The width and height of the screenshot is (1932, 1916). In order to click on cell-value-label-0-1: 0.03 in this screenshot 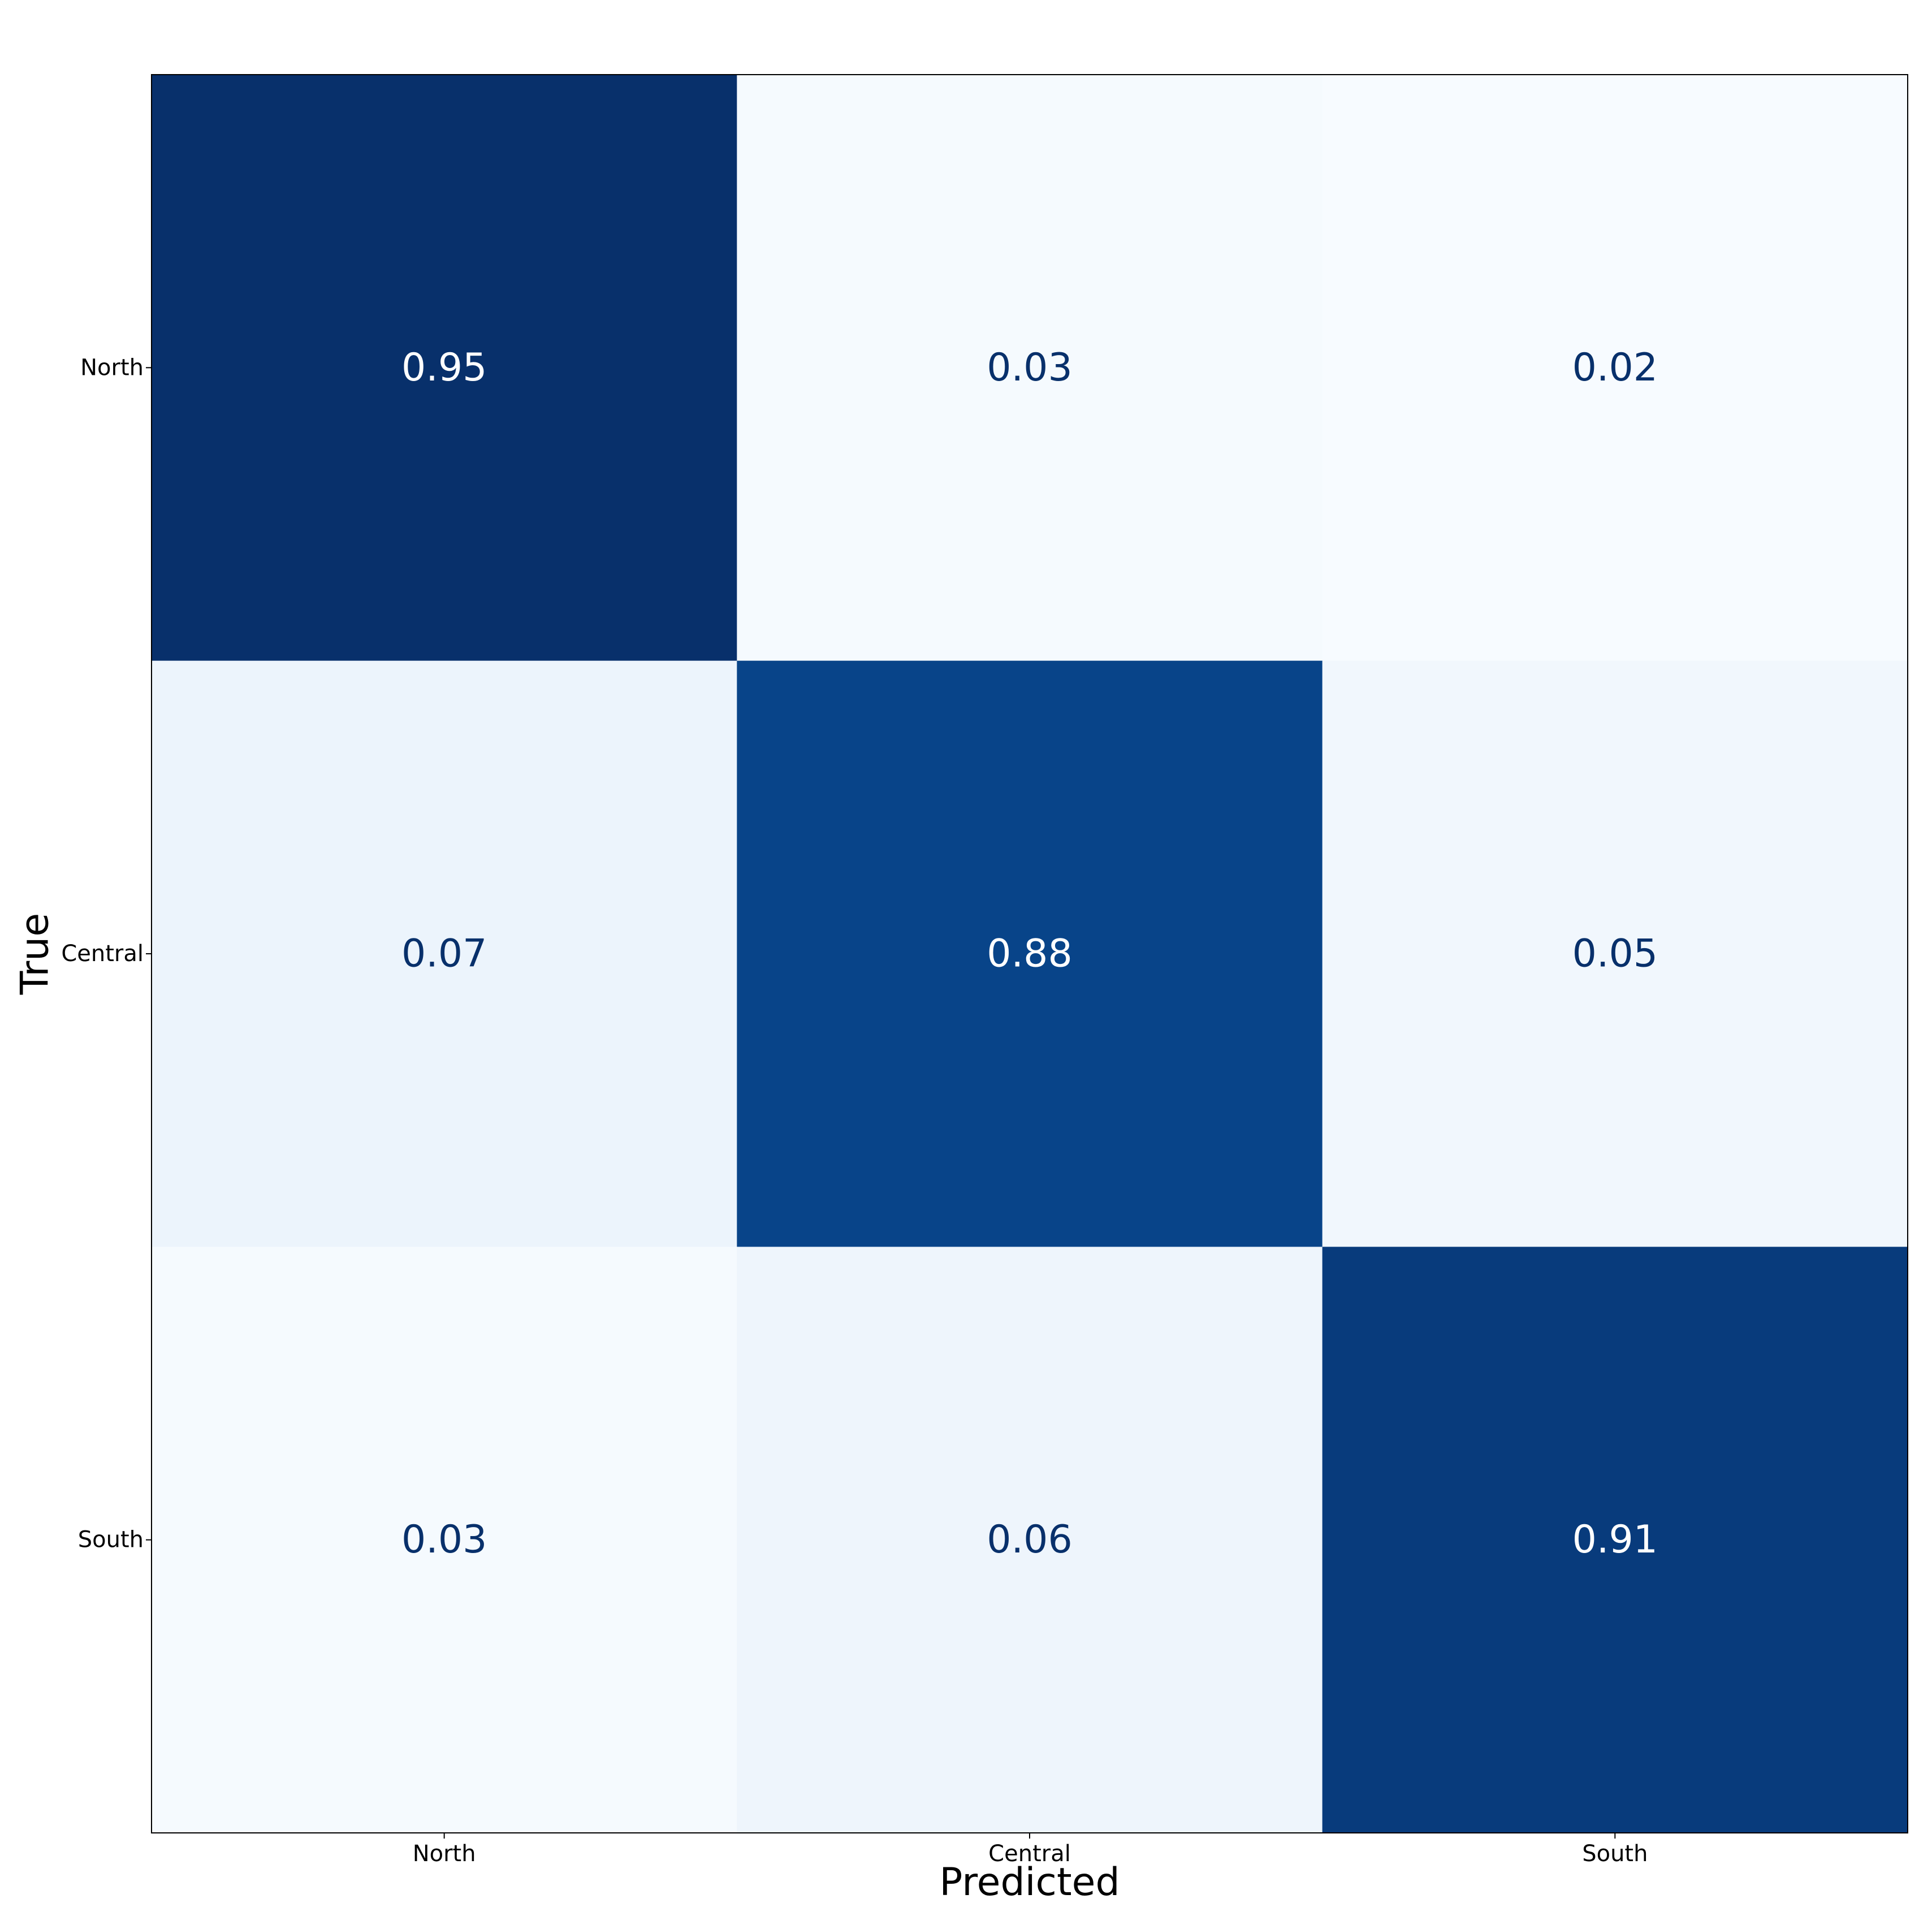, I will do `click(1029, 367)`.